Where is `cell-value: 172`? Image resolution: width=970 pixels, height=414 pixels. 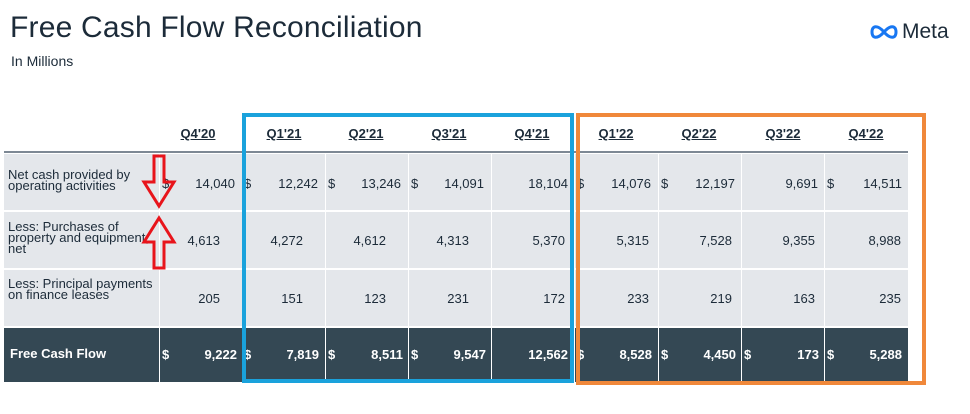
cell-value: 172 is located at coordinates (554, 298).